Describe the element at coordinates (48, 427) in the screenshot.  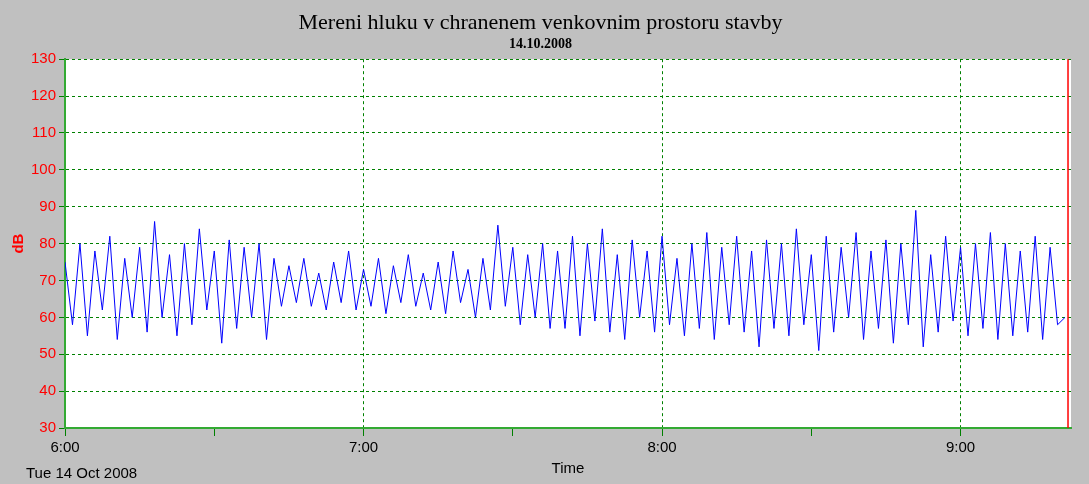
I see `y-tick-label: 30` at that location.